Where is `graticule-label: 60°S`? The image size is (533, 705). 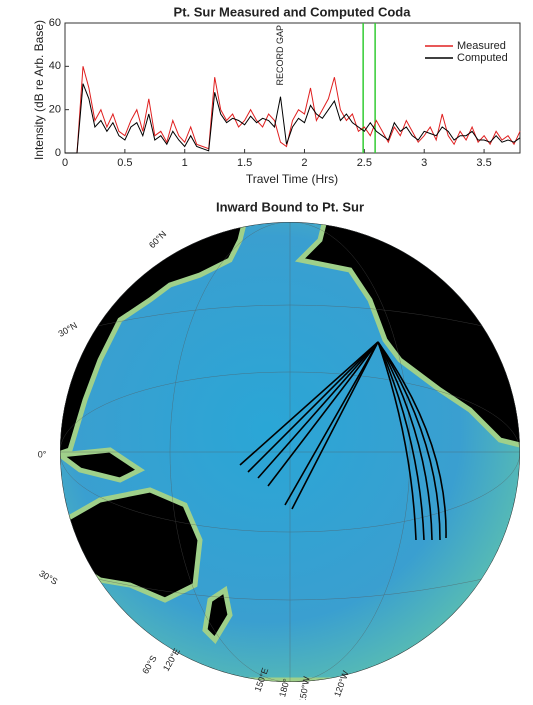 graticule-label: 60°S is located at coordinates (149, 665).